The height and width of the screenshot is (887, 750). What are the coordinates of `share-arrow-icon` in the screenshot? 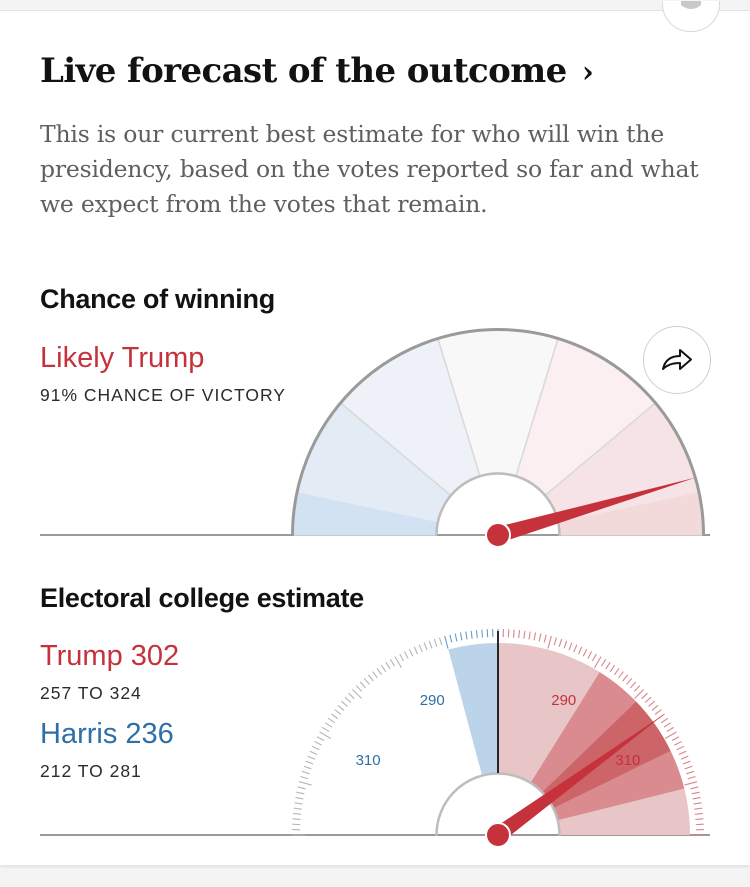 It's located at (677, 359).